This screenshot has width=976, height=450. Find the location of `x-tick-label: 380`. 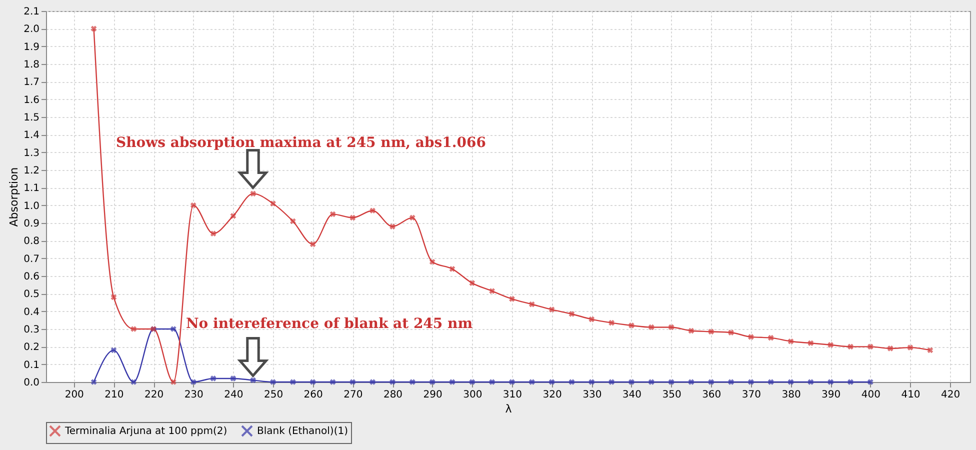

x-tick-label: 380 is located at coordinates (791, 395).